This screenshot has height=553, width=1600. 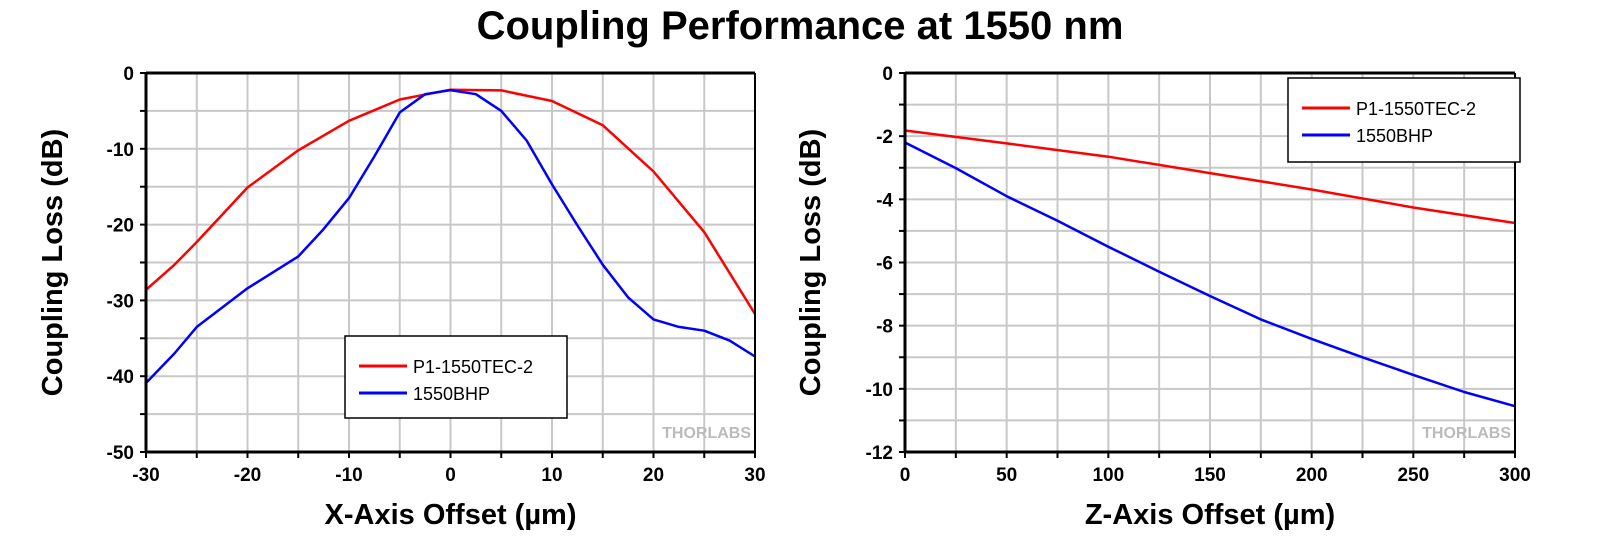 What do you see at coordinates (247, 475) in the screenshot?
I see `x-tick-label: -20` at bounding box center [247, 475].